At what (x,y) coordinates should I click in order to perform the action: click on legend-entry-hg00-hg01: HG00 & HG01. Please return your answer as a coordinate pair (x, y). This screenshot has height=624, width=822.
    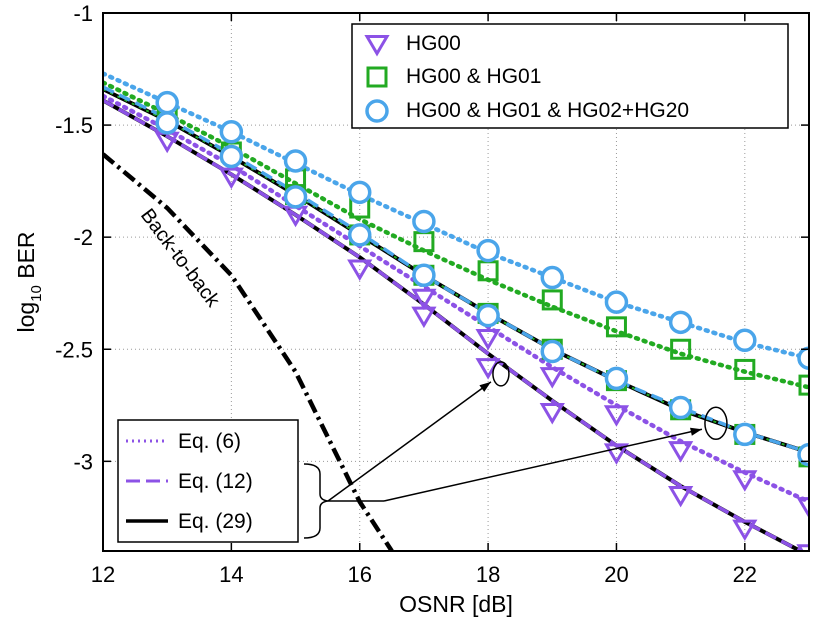
    Looking at the image, I should click on (473, 76).